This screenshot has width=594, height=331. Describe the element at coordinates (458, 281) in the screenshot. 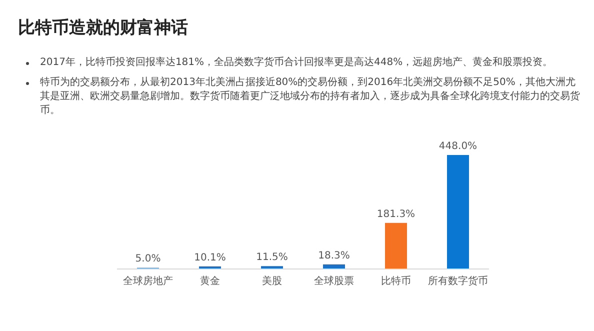

I see `x-tick-label: 所有数字货币` at that location.